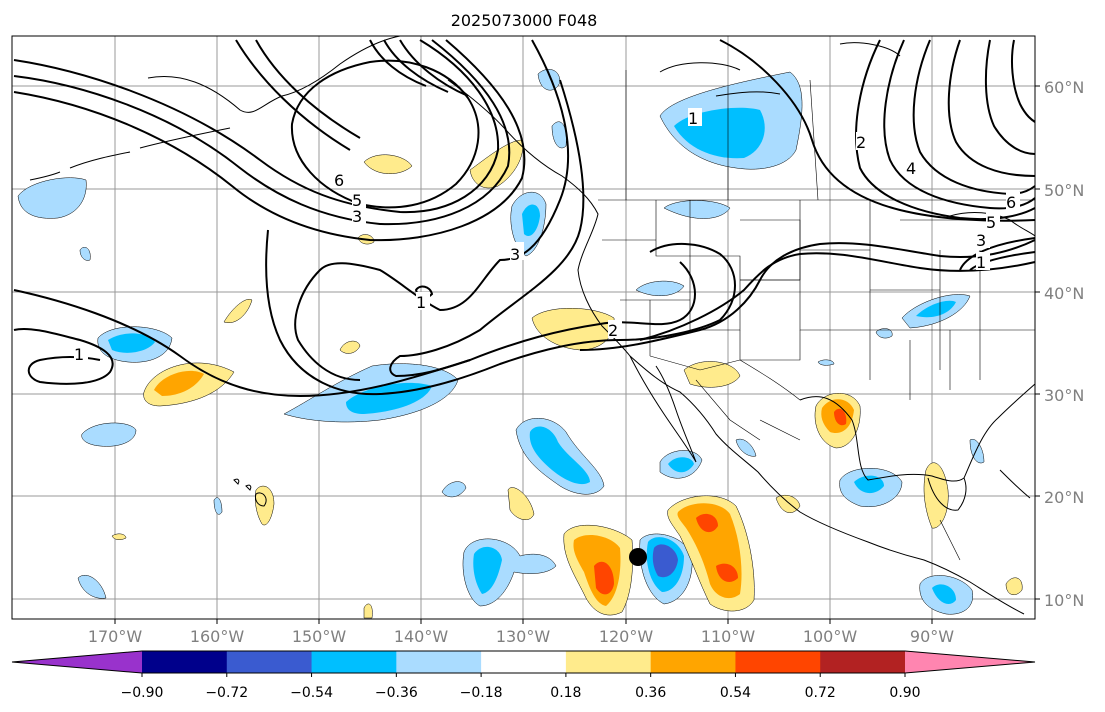 Image resolution: width=1105 pixels, height=712 pixels. What do you see at coordinates (638, 557) in the screenshot?
I see `storm-marker` at bounding box center [638, 557].